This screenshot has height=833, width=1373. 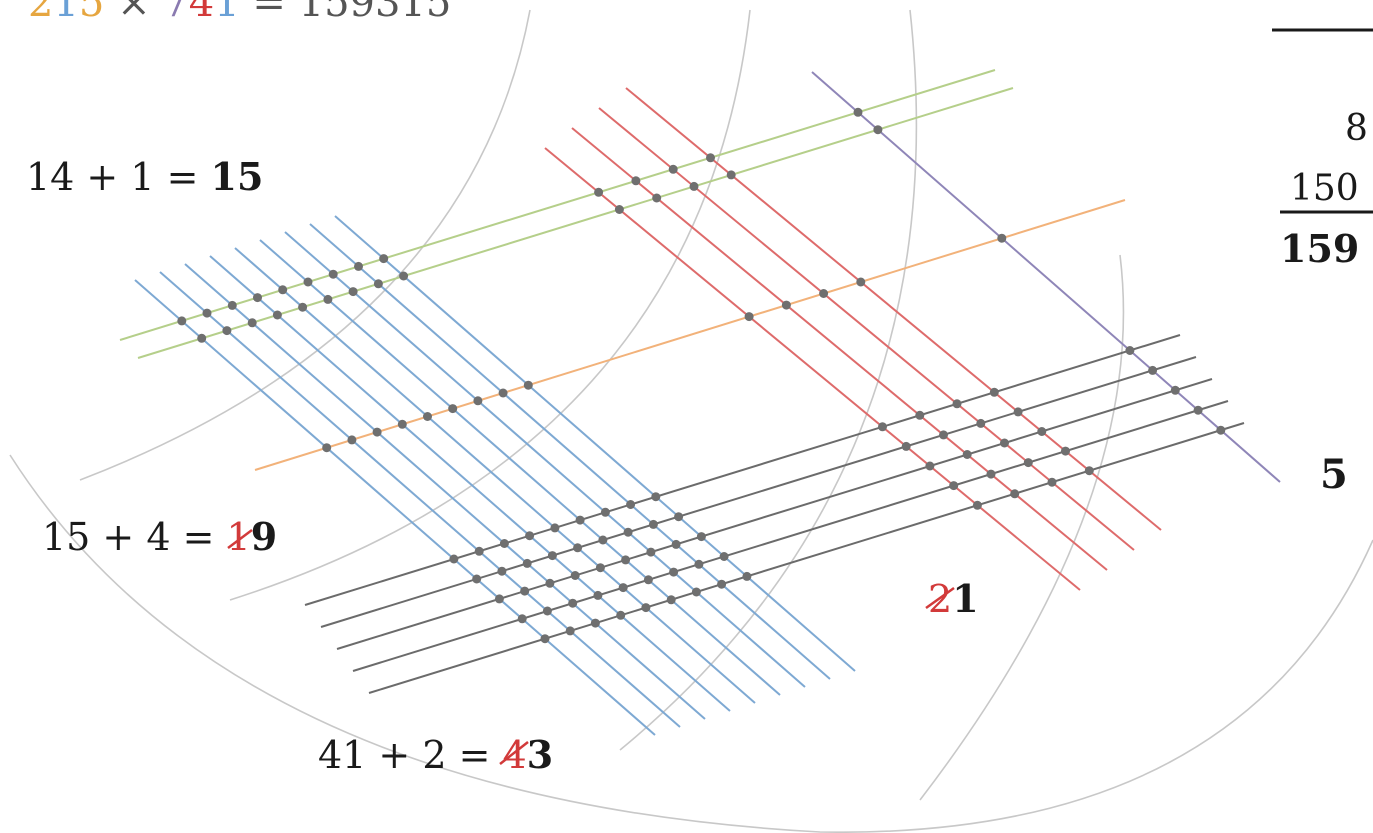 I want to click on sum-15-plus-4: 15 + 4 = 19, so click(x=159, y=536).